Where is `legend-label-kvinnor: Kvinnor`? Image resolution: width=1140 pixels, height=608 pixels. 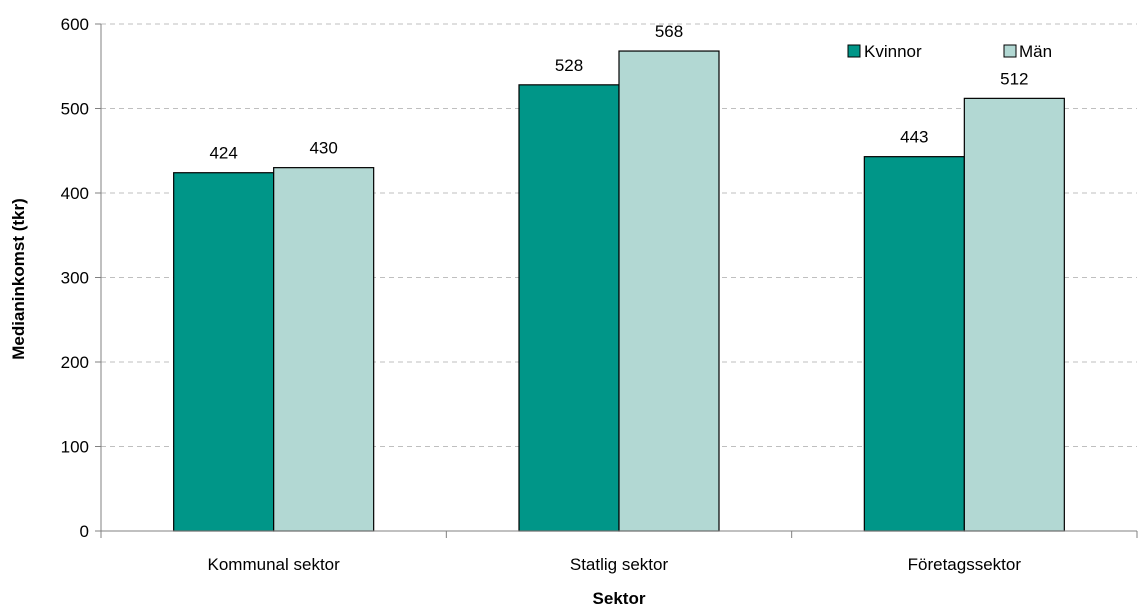 legend-label-kvinnor: Kvinnor is located at coordinates (893, 51).